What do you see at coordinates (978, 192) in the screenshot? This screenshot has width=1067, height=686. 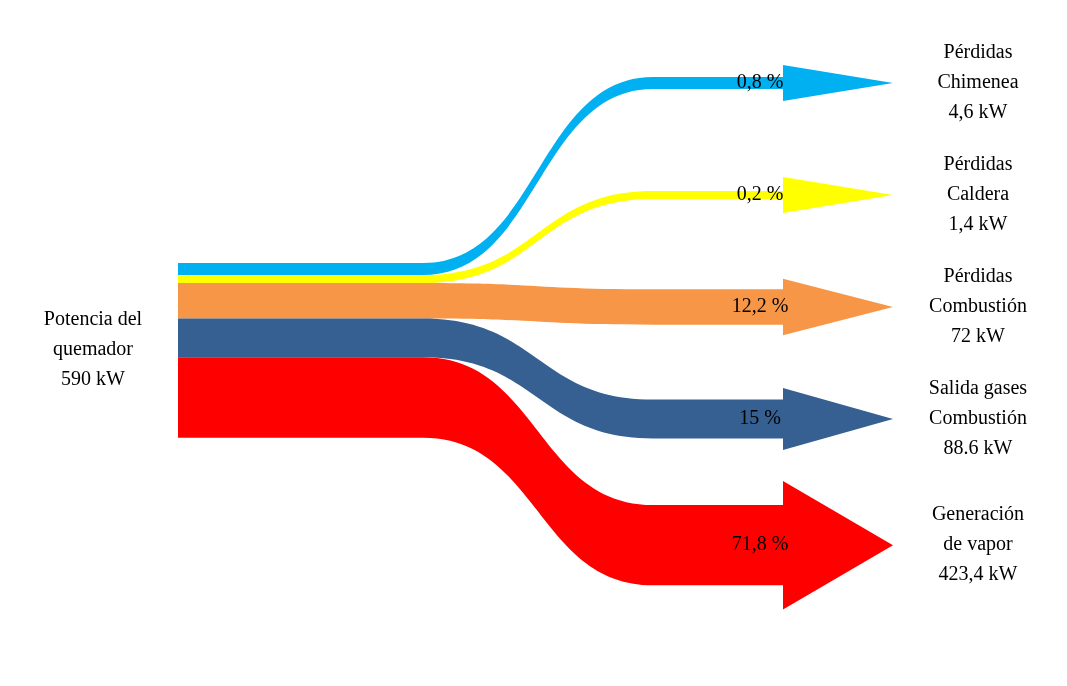 I see `category-label: Pérdidas Caldera 1,4 kW` at bounding box center [978, 192].